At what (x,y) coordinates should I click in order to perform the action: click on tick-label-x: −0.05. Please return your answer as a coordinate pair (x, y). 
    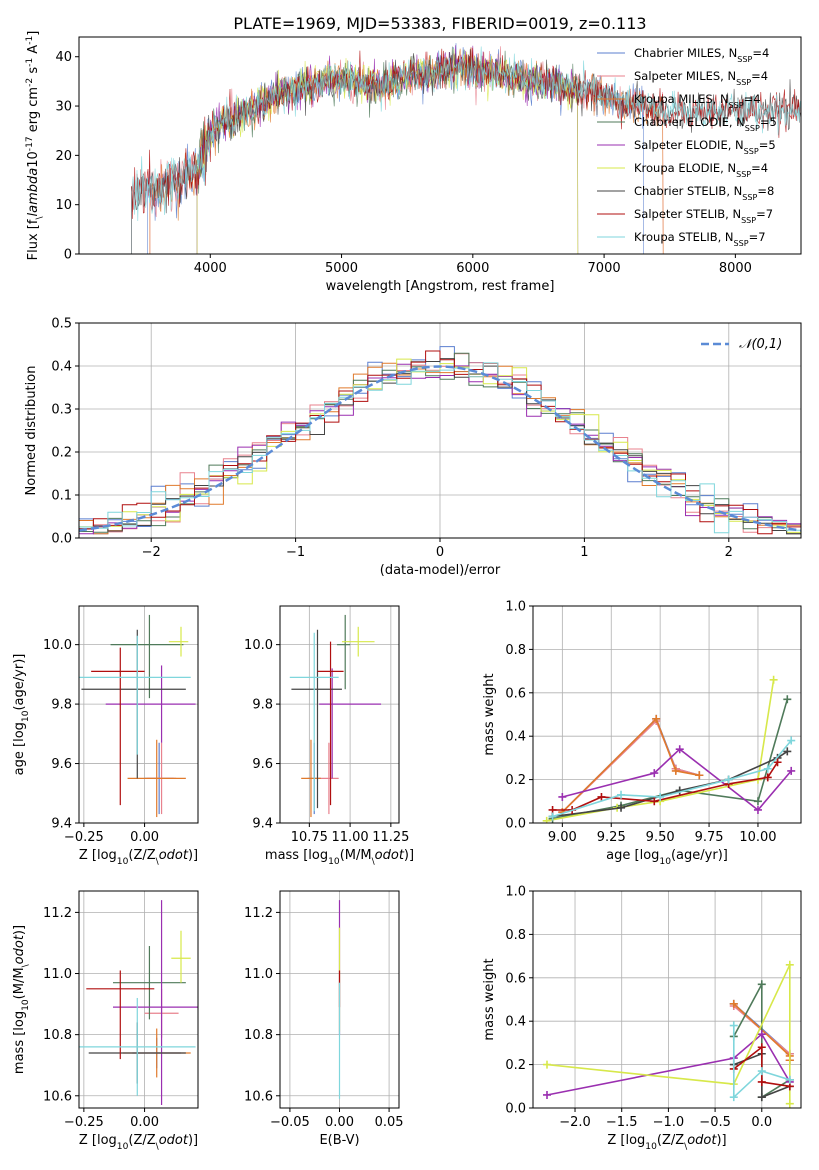
    Looking at the image, I should click on (290, 1122).